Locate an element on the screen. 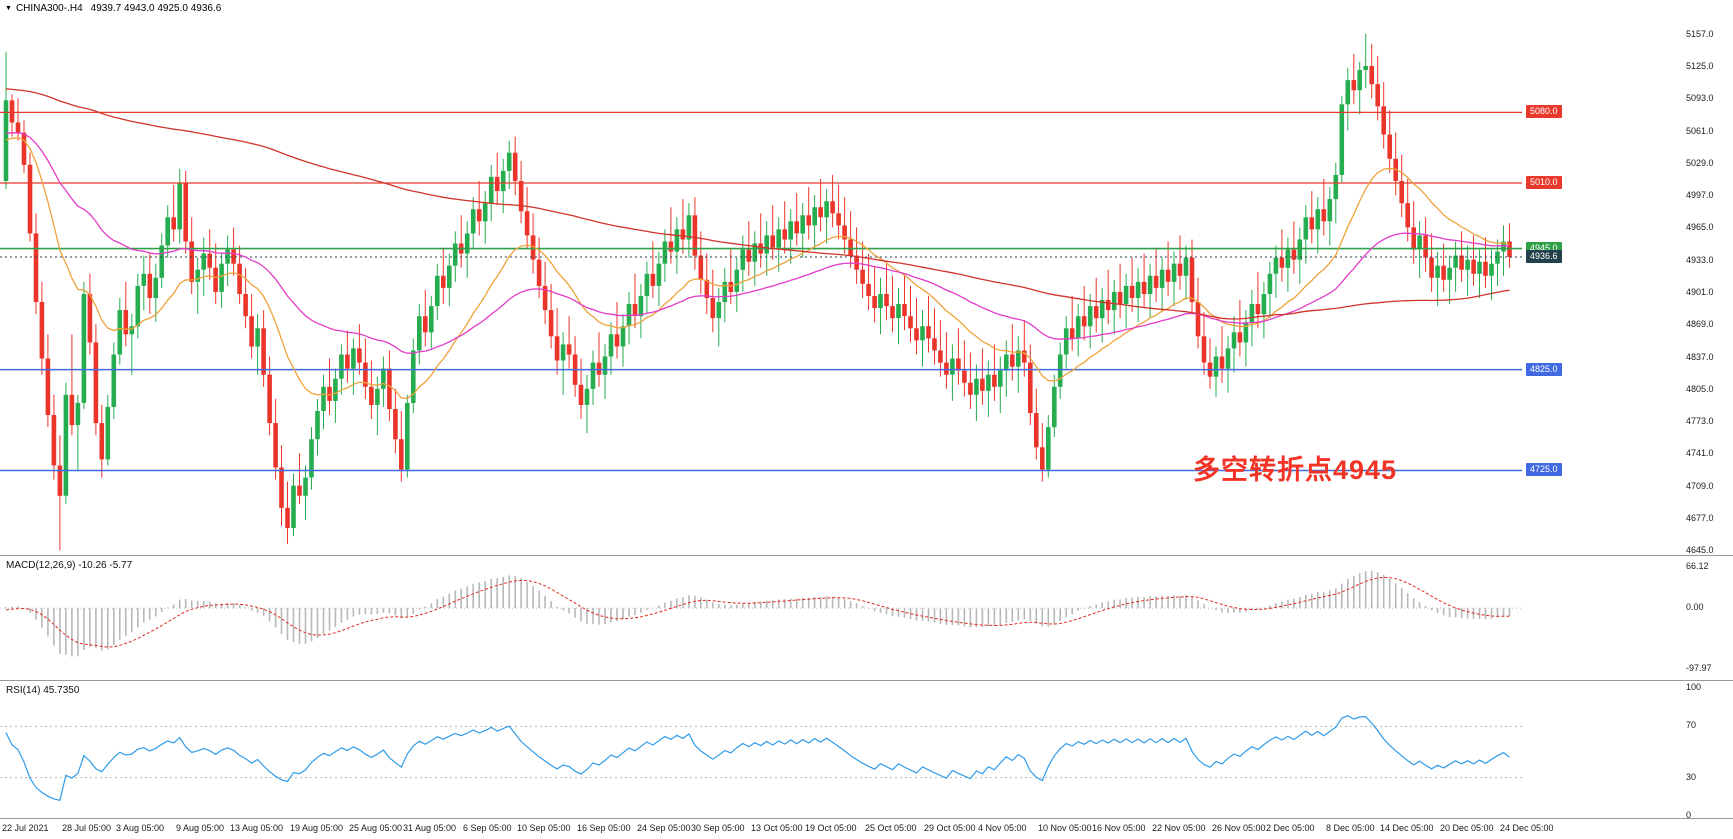 This screenshot has height=839, width=1733. symbol-period-label: CHINA300-.H4 is located at coordinates (49, 8).